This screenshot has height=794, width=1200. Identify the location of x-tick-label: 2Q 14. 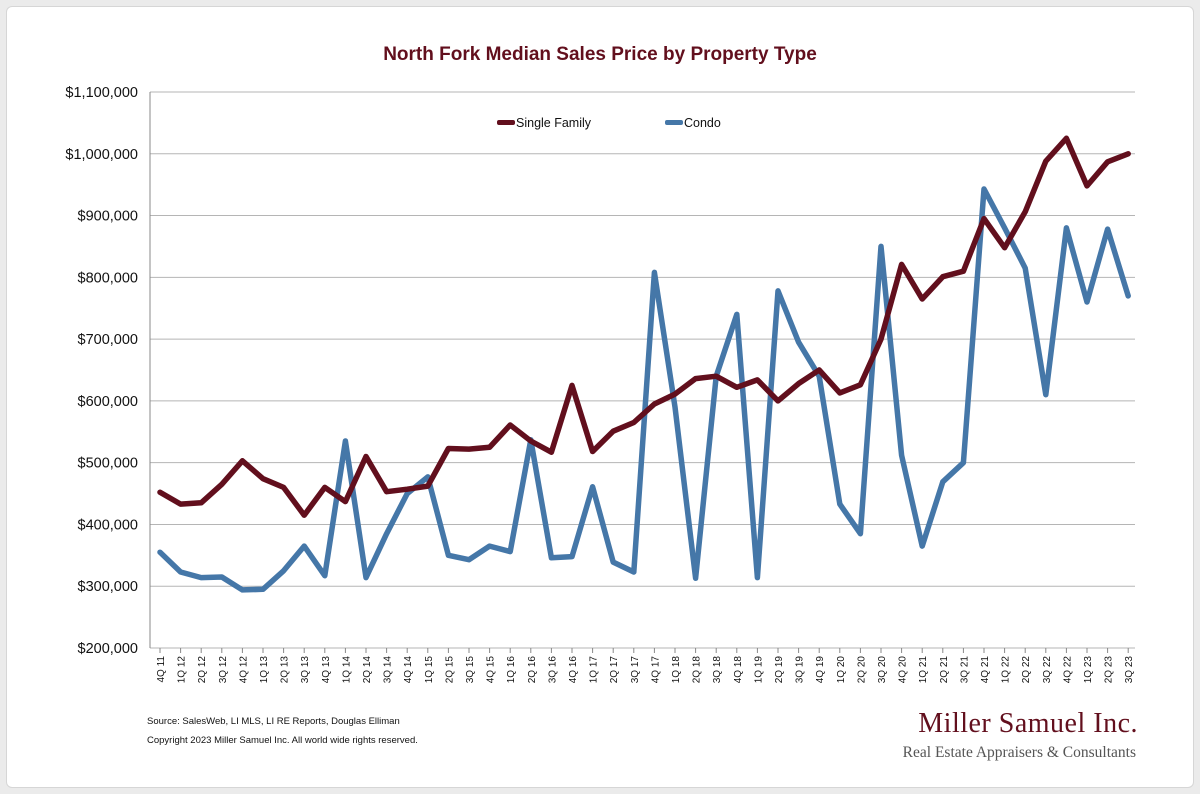
(367, 670).